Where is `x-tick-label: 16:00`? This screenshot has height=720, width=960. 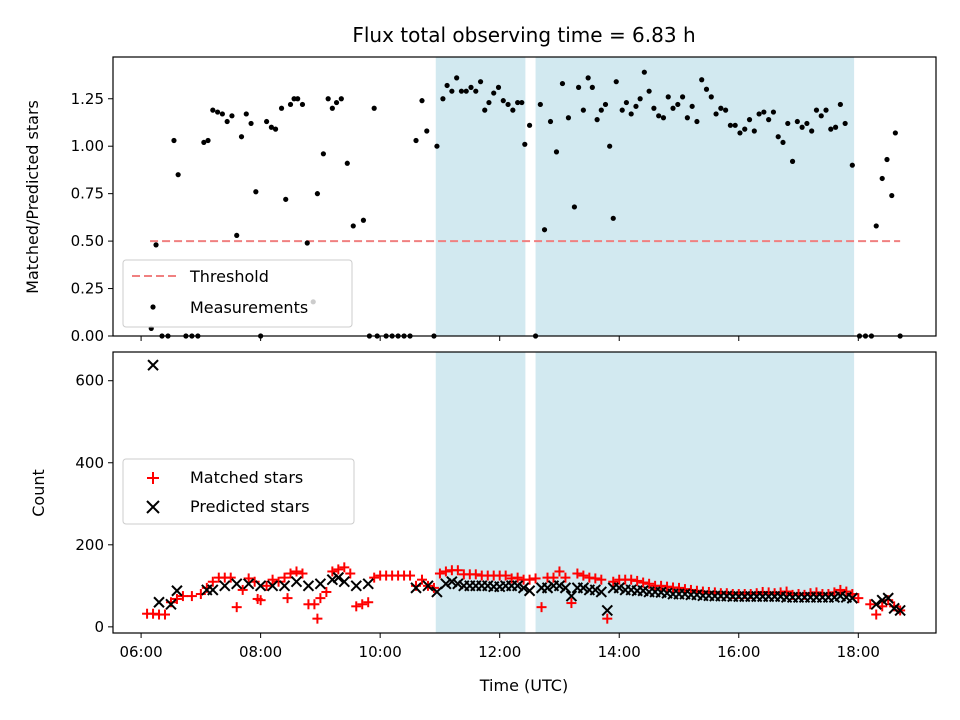 x-tick-label: 16:00 is located at coordinates (738, 652).